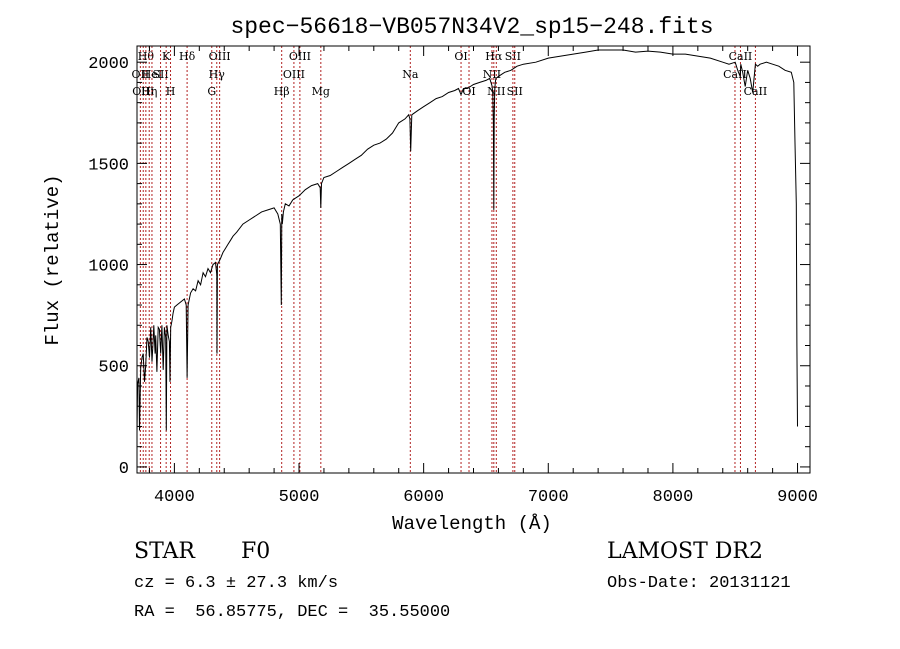 Image resolution: width=900 pixels, height=649 pixels. Describe the element at coordinates (220, 56) in the screenshot. I see `line-marker-label-11: OIII` at that location.